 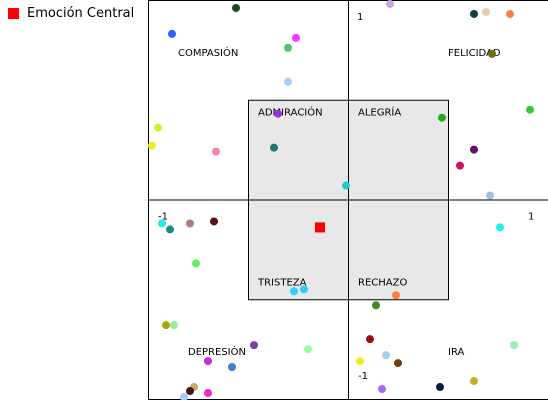 What do you see at coordinates (320, 227) in the screenshot?
I see `central-emotion-marker` at bounding box center [320, 227].